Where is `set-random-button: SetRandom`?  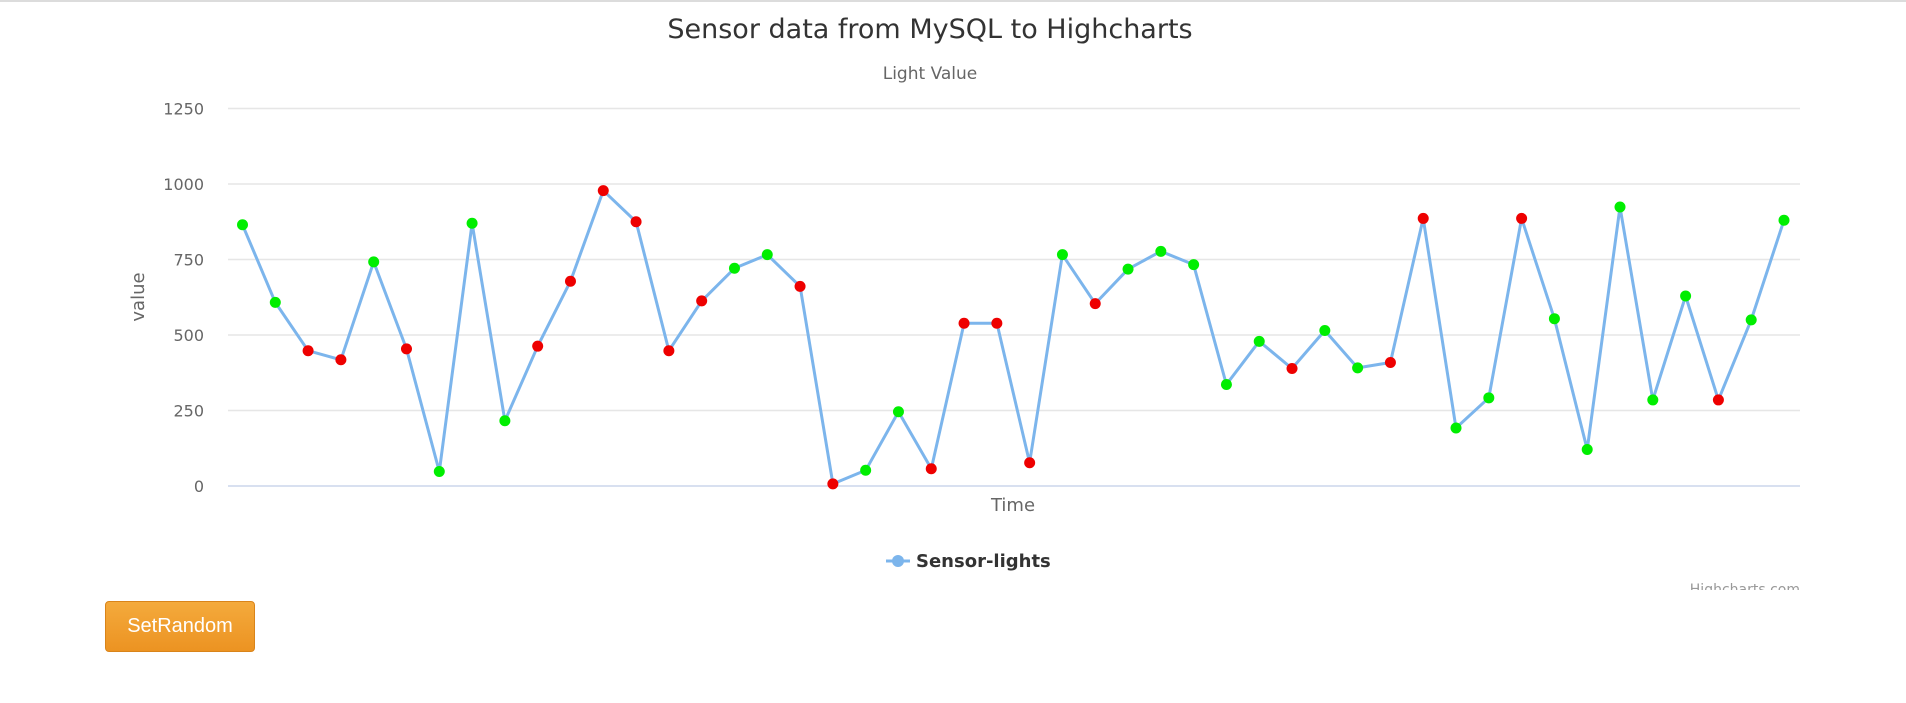
set-random-button: SetRandom is located at coordinates (180, 626).